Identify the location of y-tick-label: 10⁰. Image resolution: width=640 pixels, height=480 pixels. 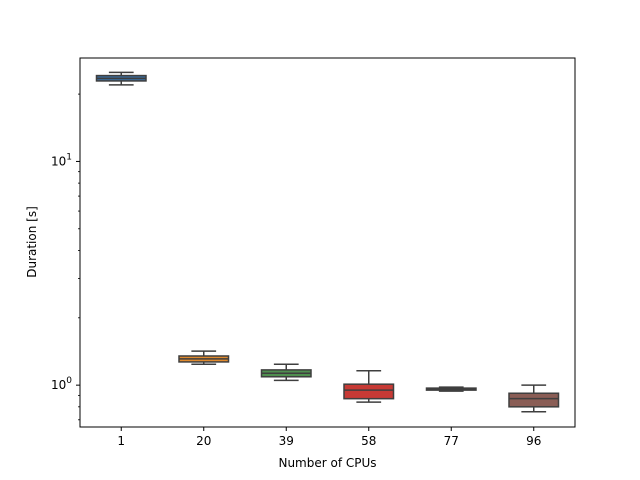
(61, 384).